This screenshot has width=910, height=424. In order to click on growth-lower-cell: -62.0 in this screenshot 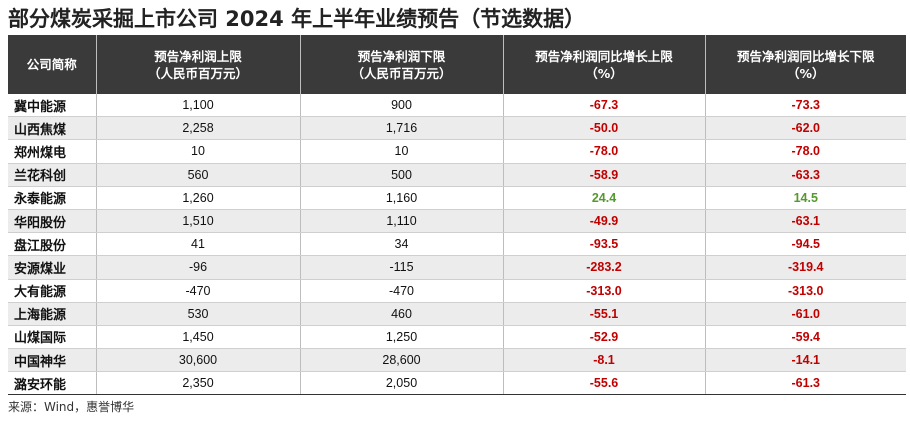, I will do `click(805, 128)`.